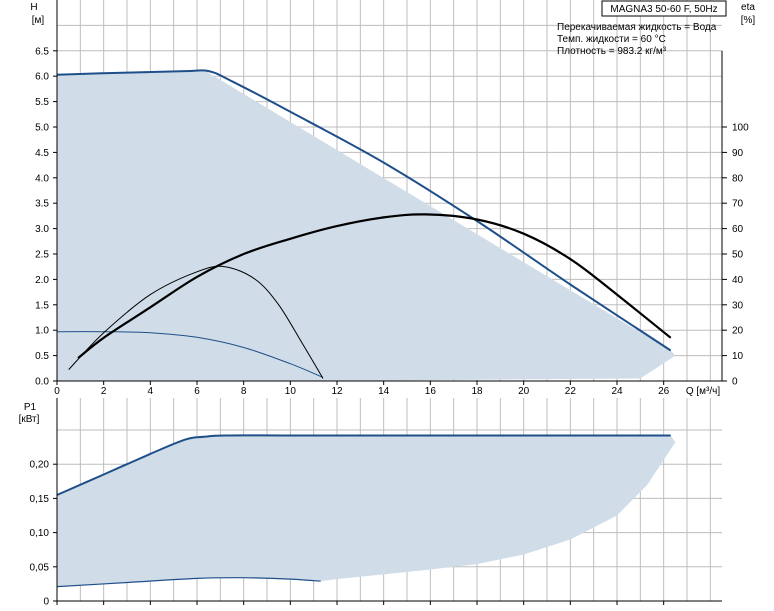  What do you see at coordinates (42, 331) in the screenshot?
I see `y-tick-label: 1.0` at bounding box center [42, 331].